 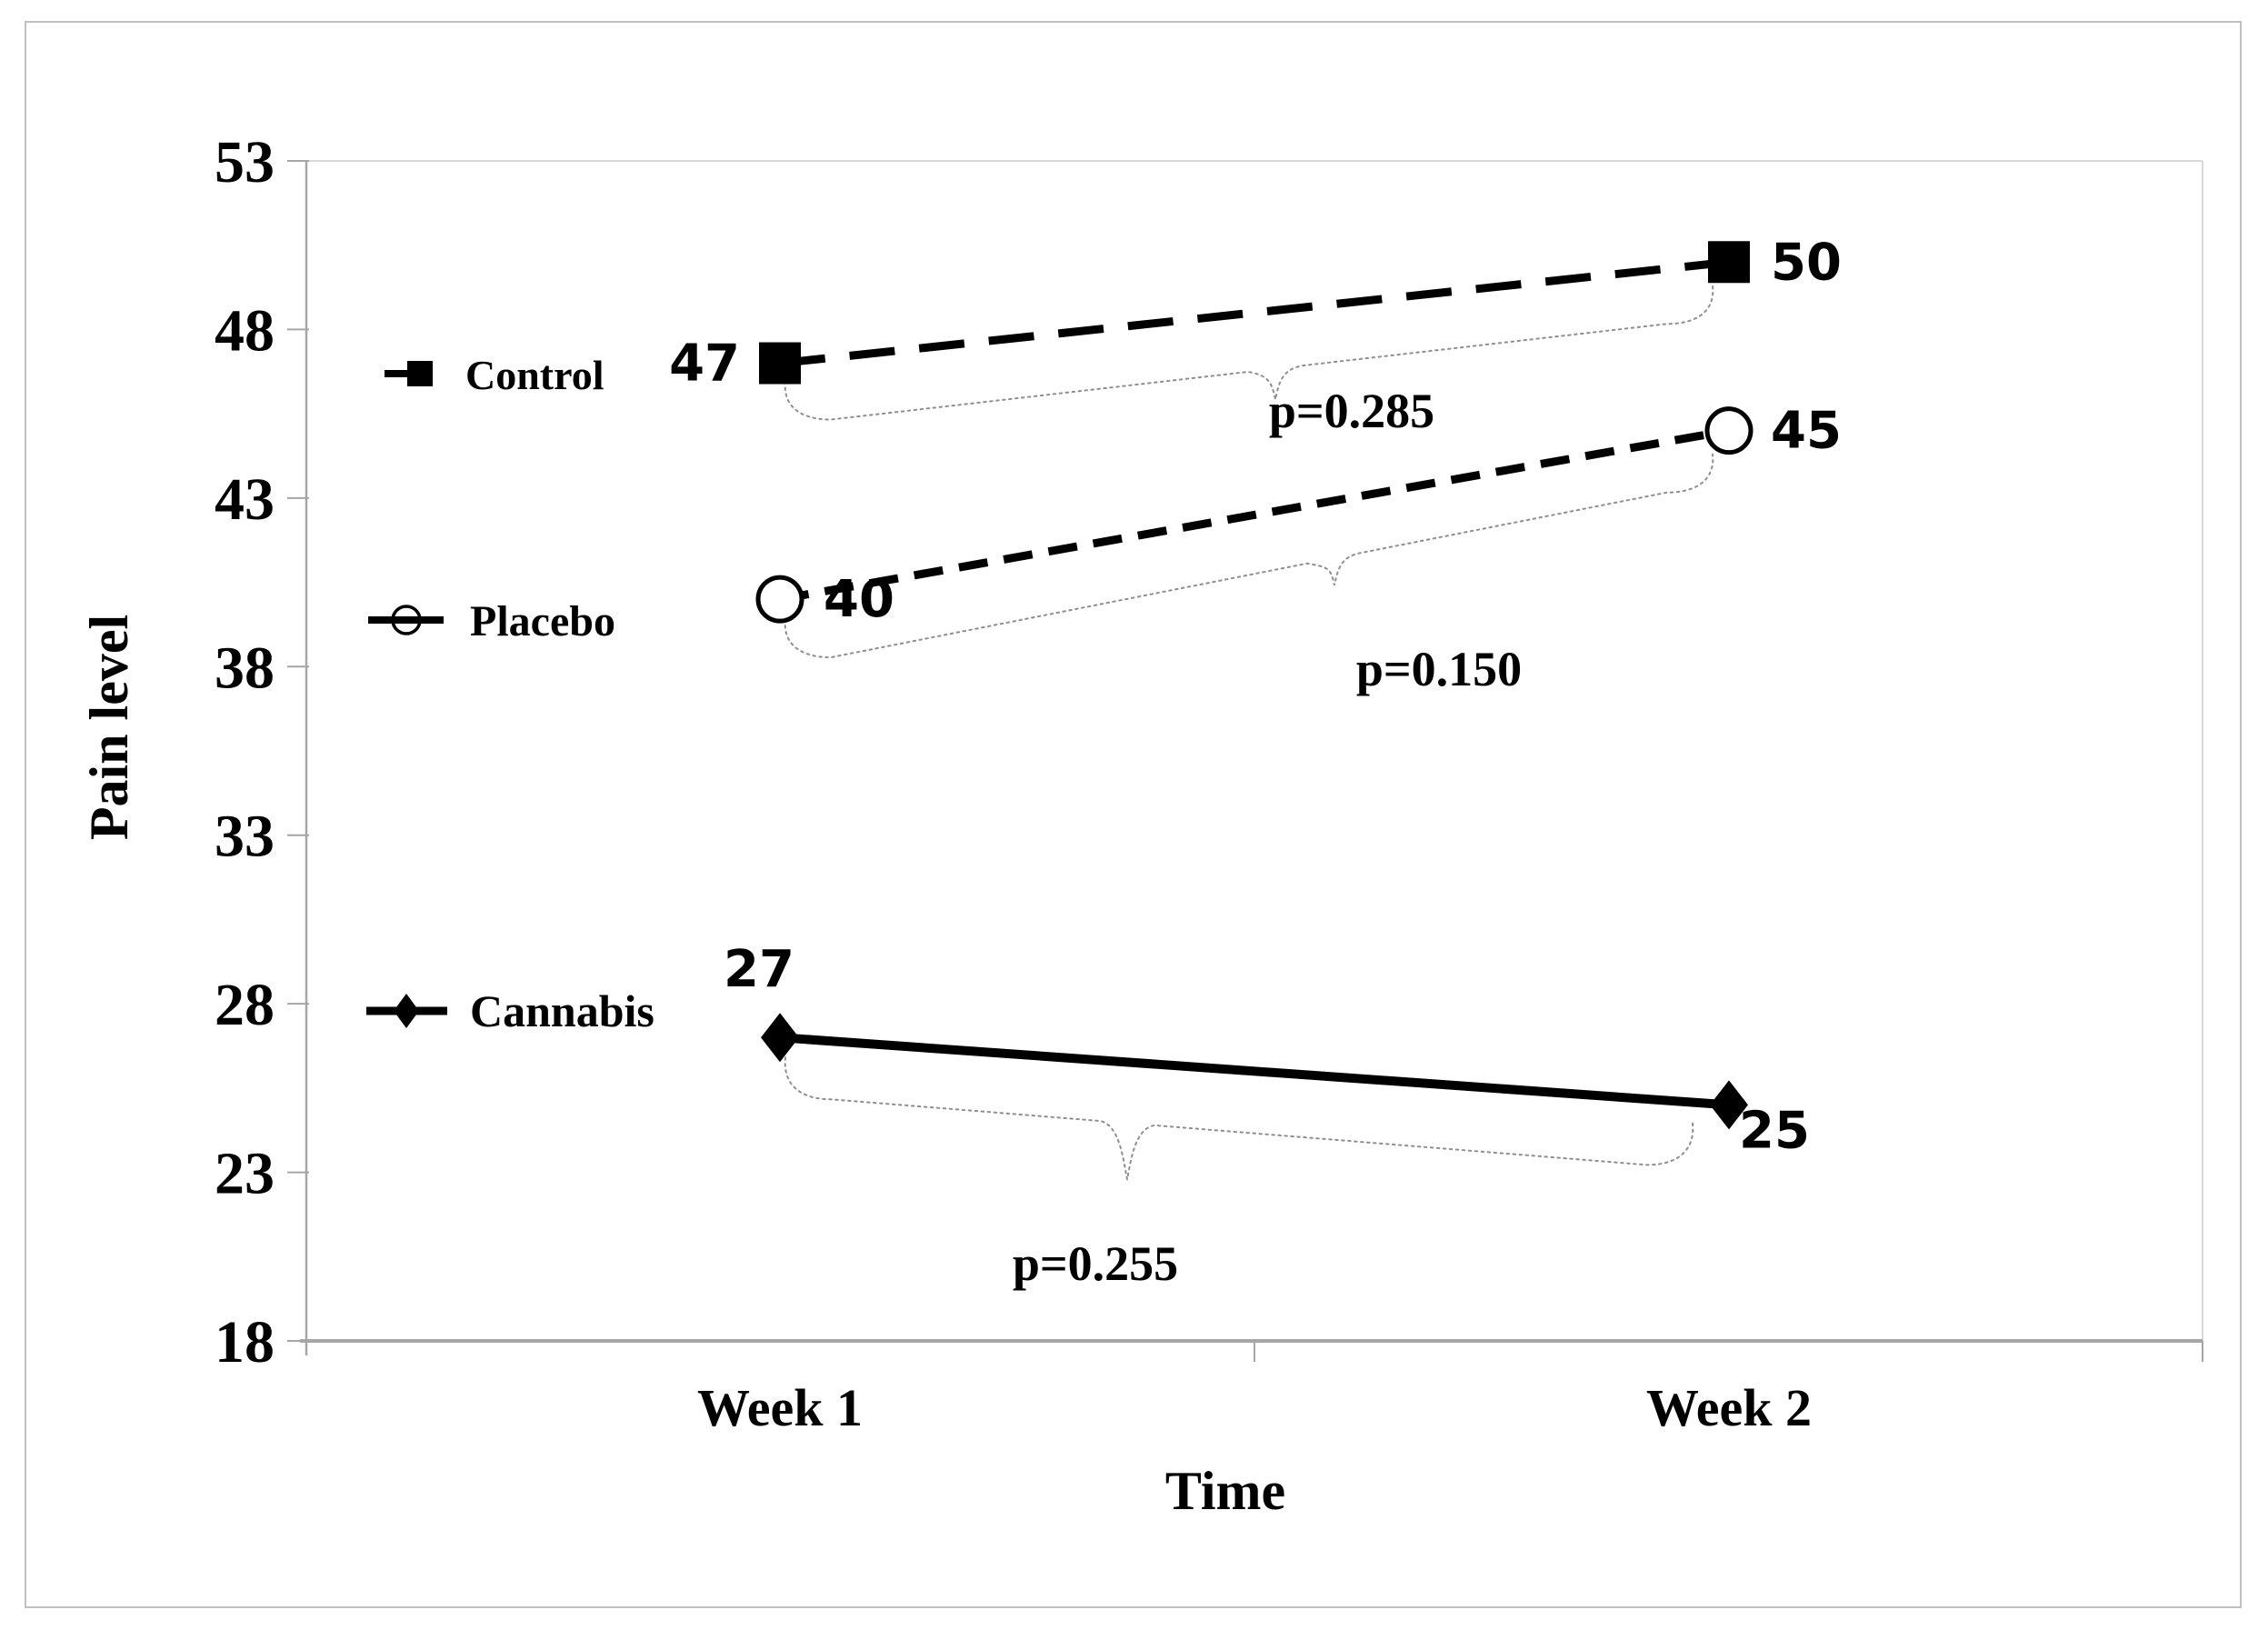 I want to click on y-tick-label: 38, so click(x=245, y=668).